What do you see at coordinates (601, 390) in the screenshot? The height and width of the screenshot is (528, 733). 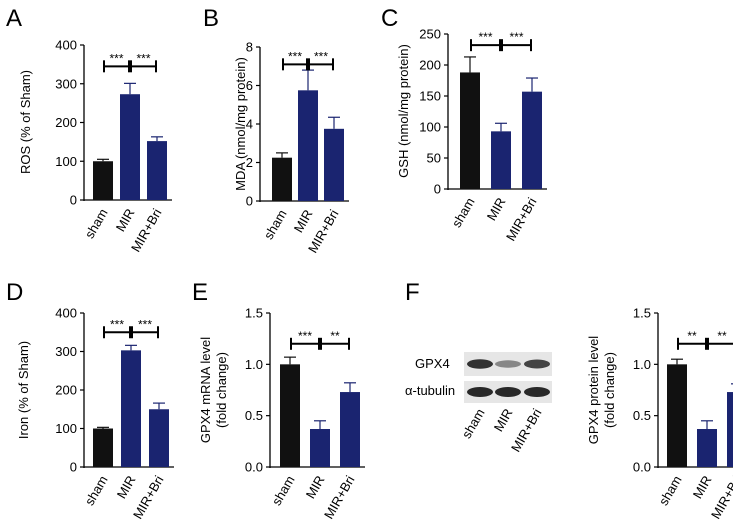 I see `y-axis-label: GPX4 protein level(fold change)` at bounding box center [601, 390].